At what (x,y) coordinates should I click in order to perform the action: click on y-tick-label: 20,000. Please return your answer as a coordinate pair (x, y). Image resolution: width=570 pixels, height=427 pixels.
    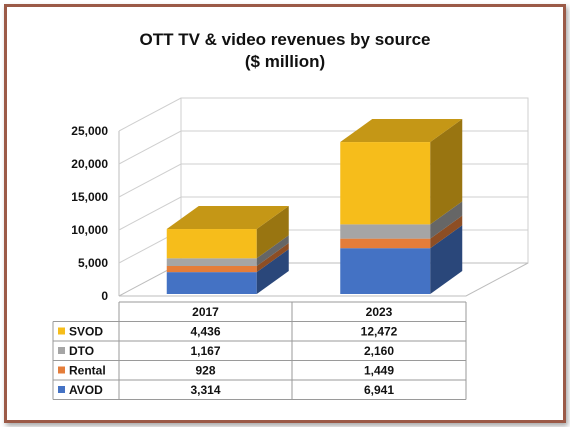
    Looking at the image, I should click on (89, 164).